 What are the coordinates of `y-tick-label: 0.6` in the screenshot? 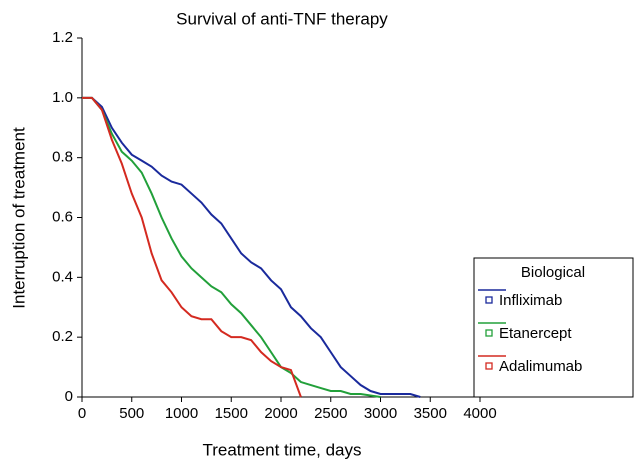 It's located at (62, 216).